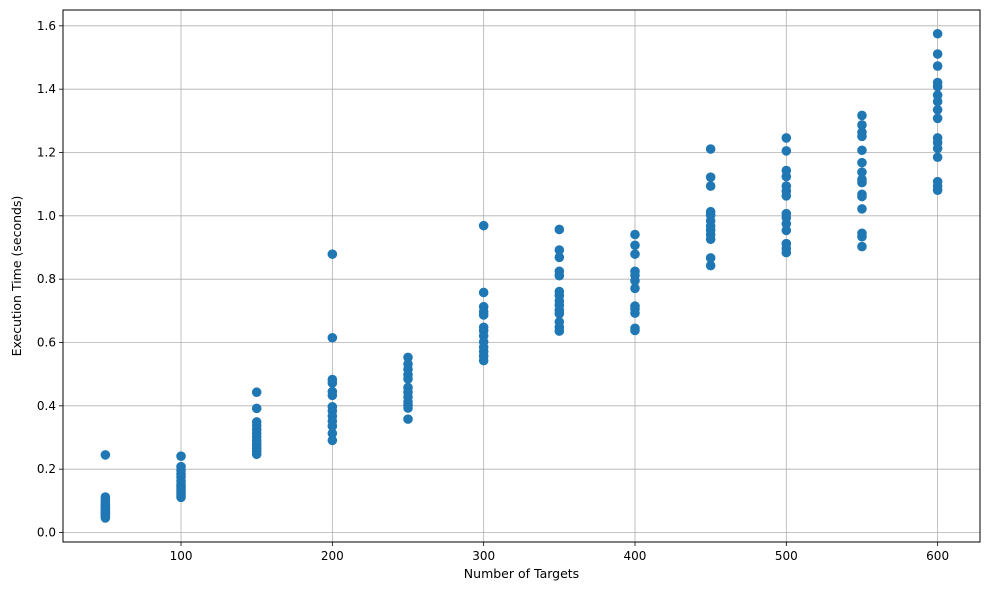  Describe the element at coordinates (483, 556) in the screenshot. I see `x-tick-label: 300` at that location.